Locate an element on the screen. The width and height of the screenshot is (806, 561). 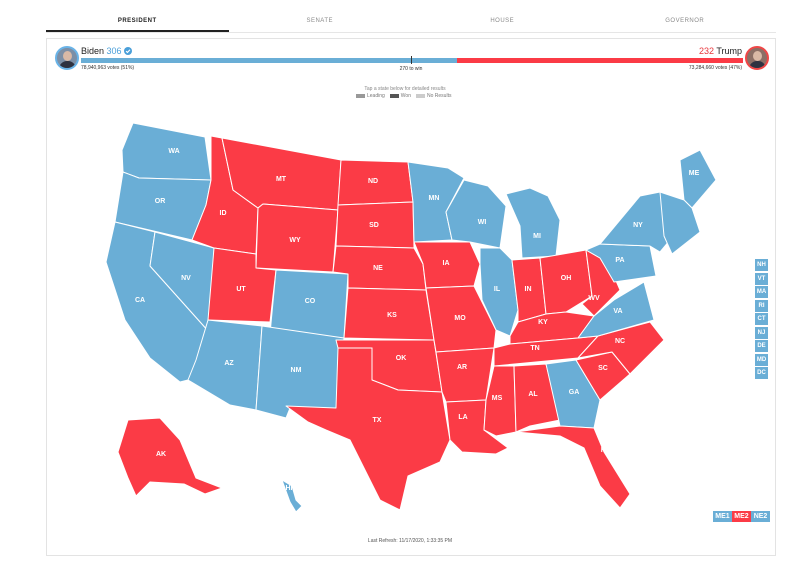
state-label-sd: SD is located at coordinates (374, 225).